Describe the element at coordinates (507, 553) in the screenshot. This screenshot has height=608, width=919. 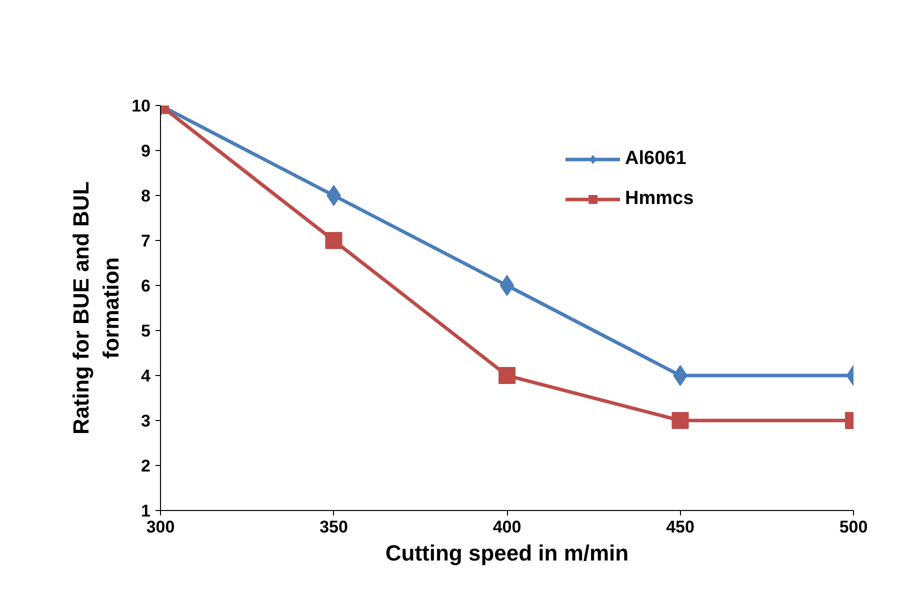
I see `x-axis-title: Cutting speed in m/min` at that location.